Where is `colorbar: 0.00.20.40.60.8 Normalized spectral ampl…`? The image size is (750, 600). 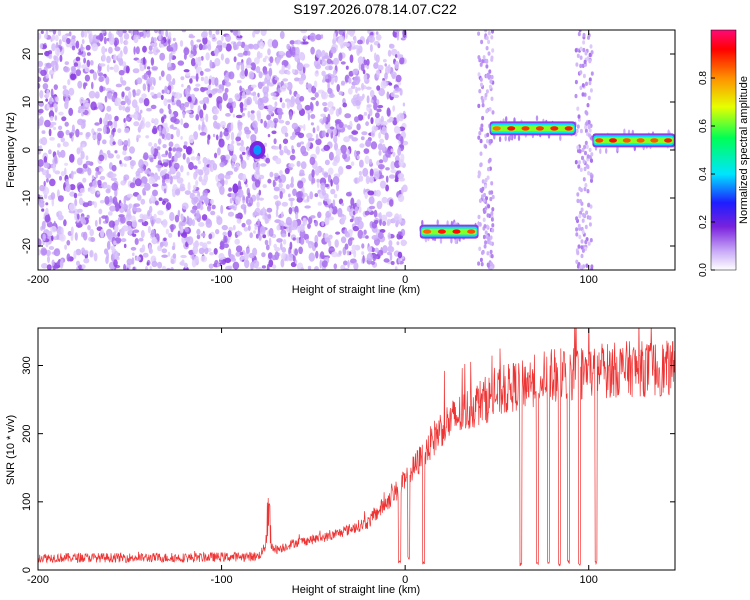
colorbar: 0.00.20.40.60.8 Normalized spectral ampl… is located at coordinates (724, 153).